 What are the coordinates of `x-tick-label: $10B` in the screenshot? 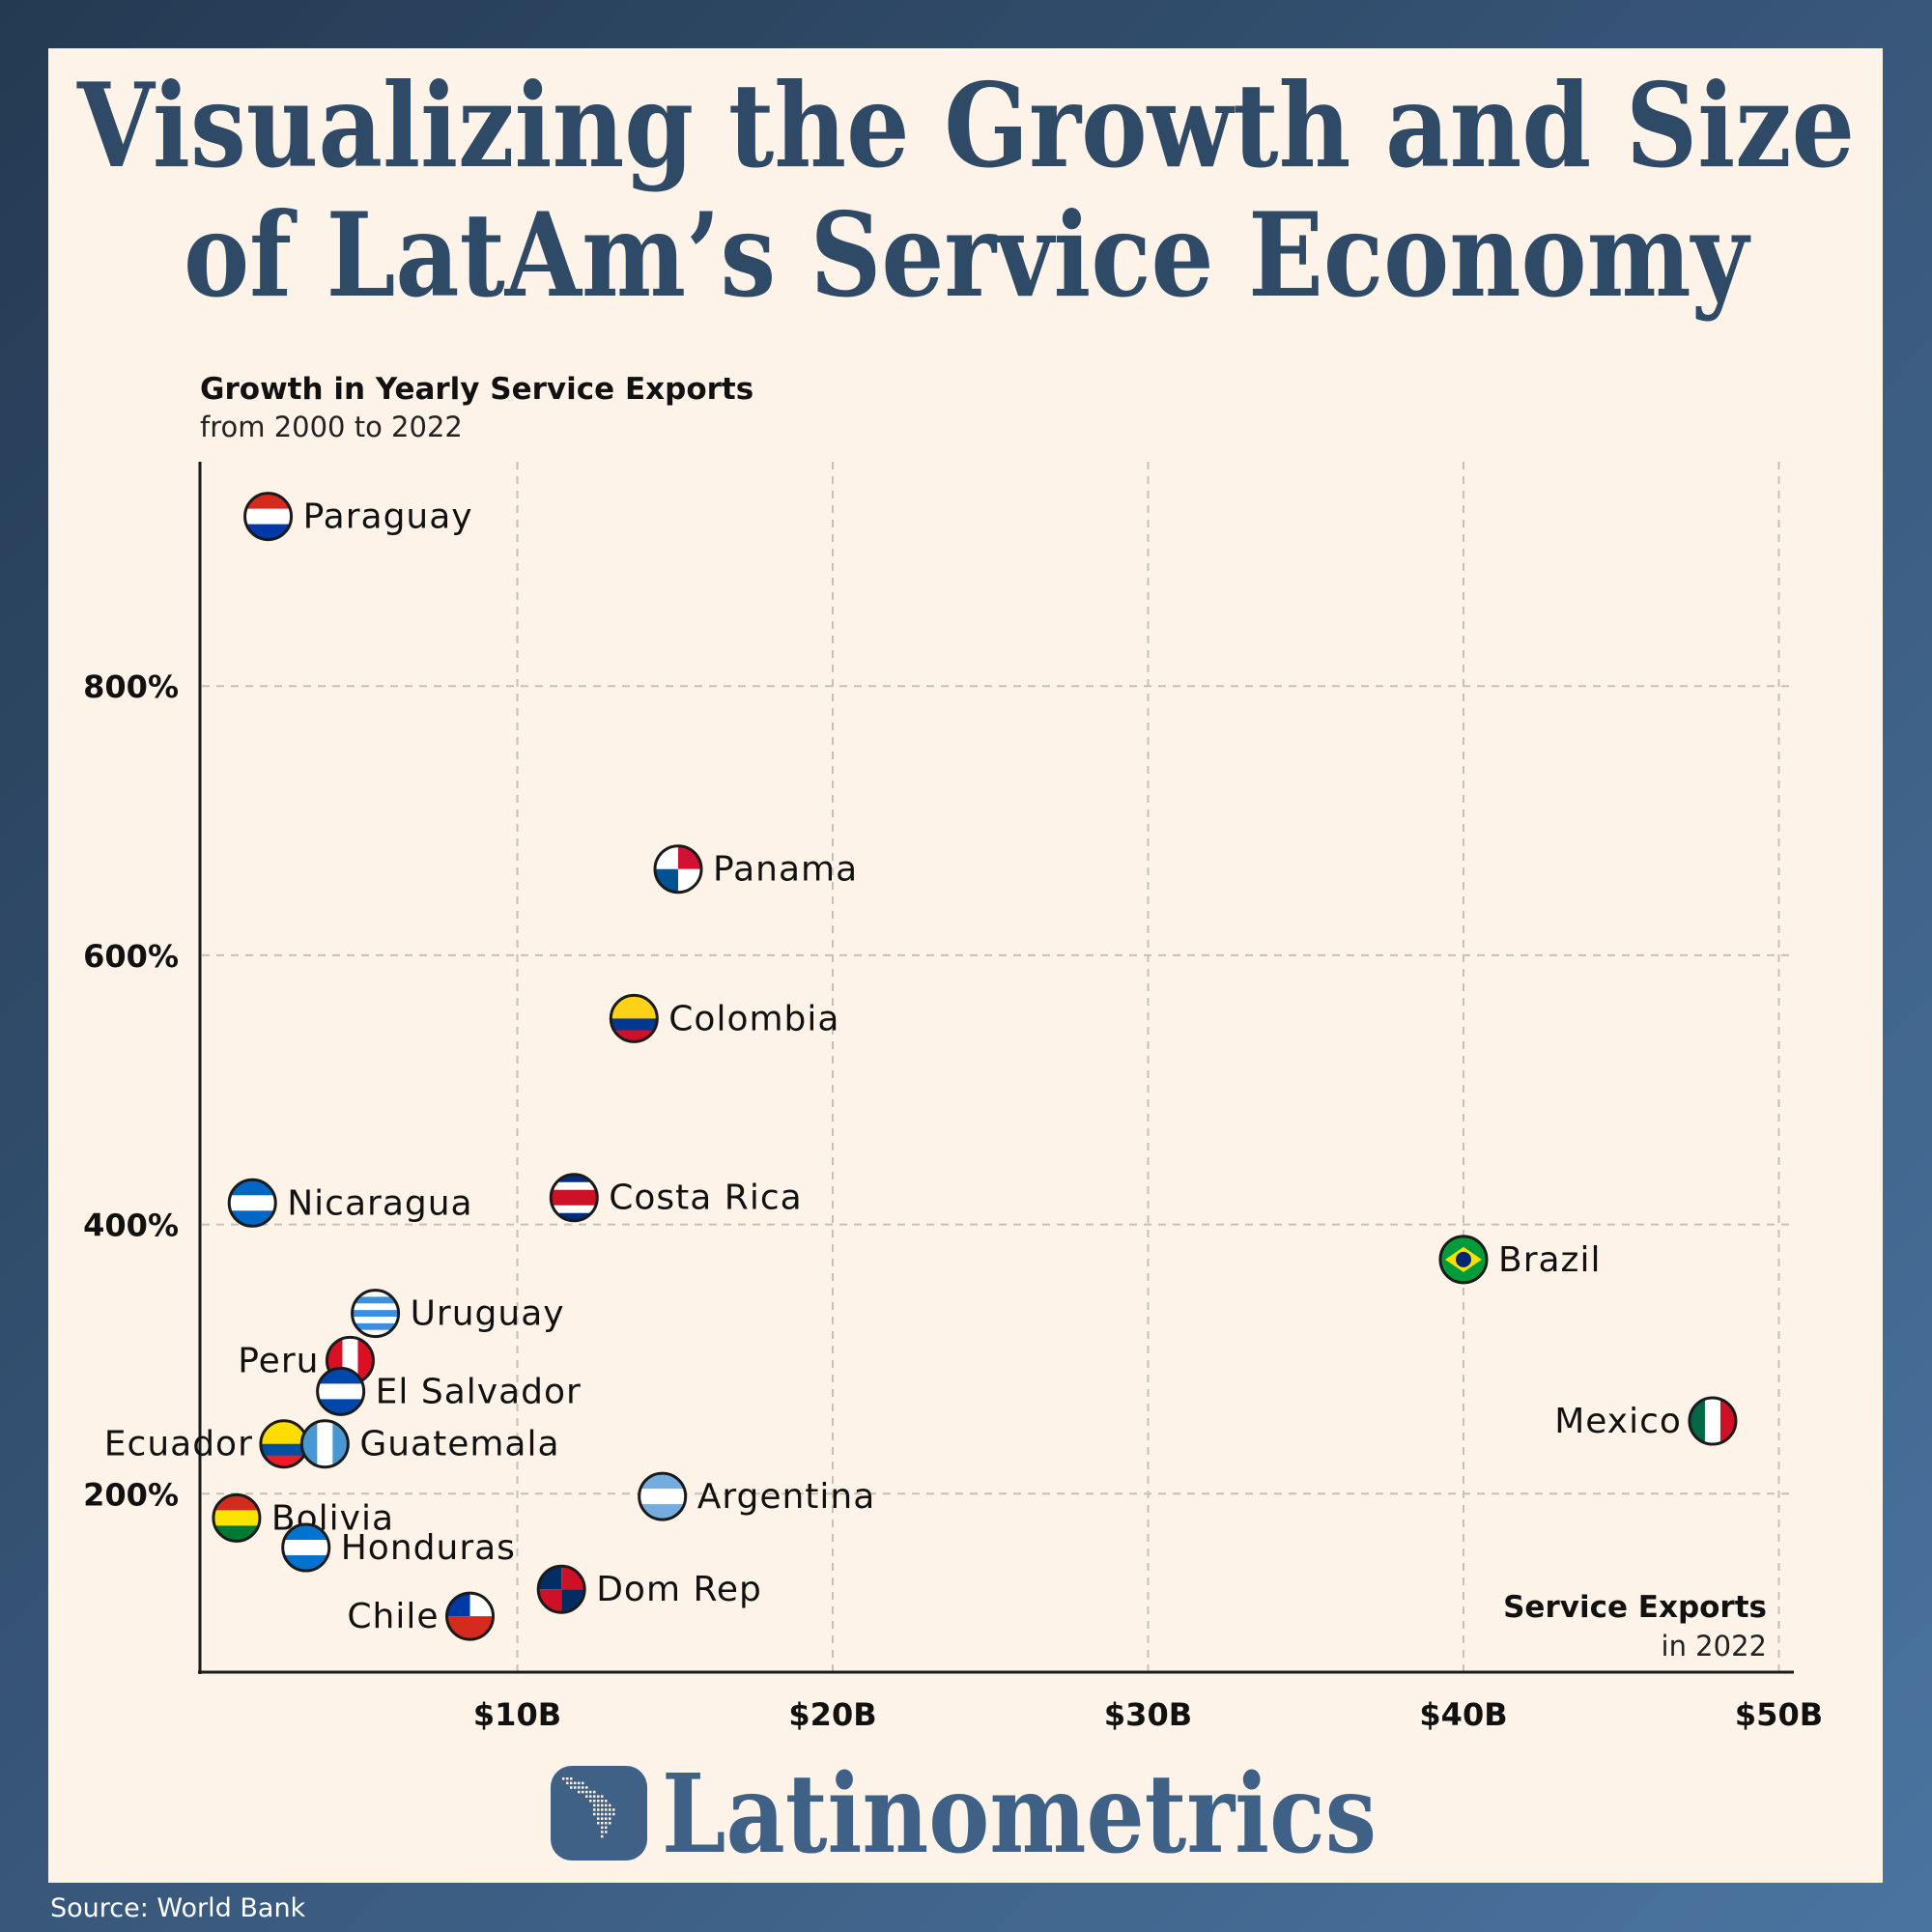 It's located at (517, 1714).